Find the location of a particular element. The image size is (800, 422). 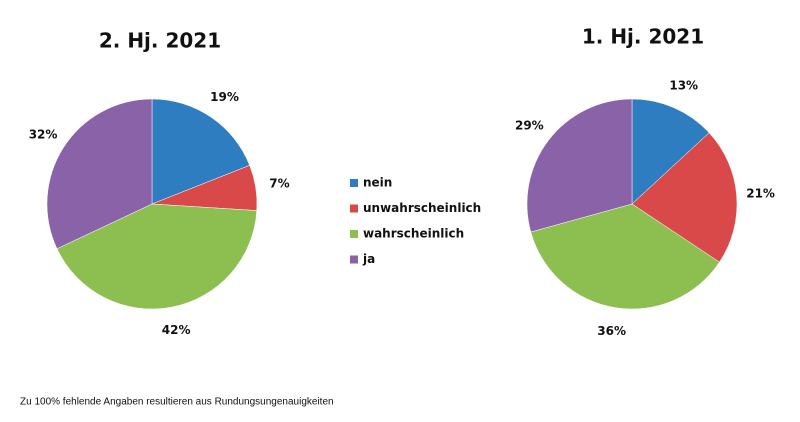

legend-label: unwahrscheinlich is located at coordinates (422, 208).